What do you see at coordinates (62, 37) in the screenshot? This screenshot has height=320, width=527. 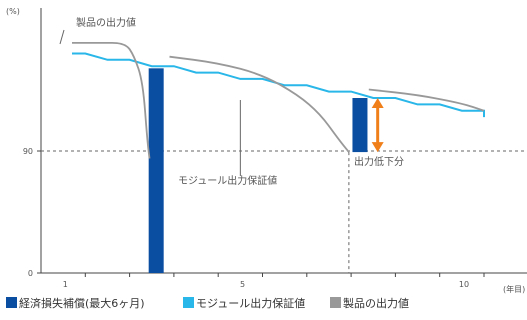 I see `product-leader-line` at bounding box center [62, 37].